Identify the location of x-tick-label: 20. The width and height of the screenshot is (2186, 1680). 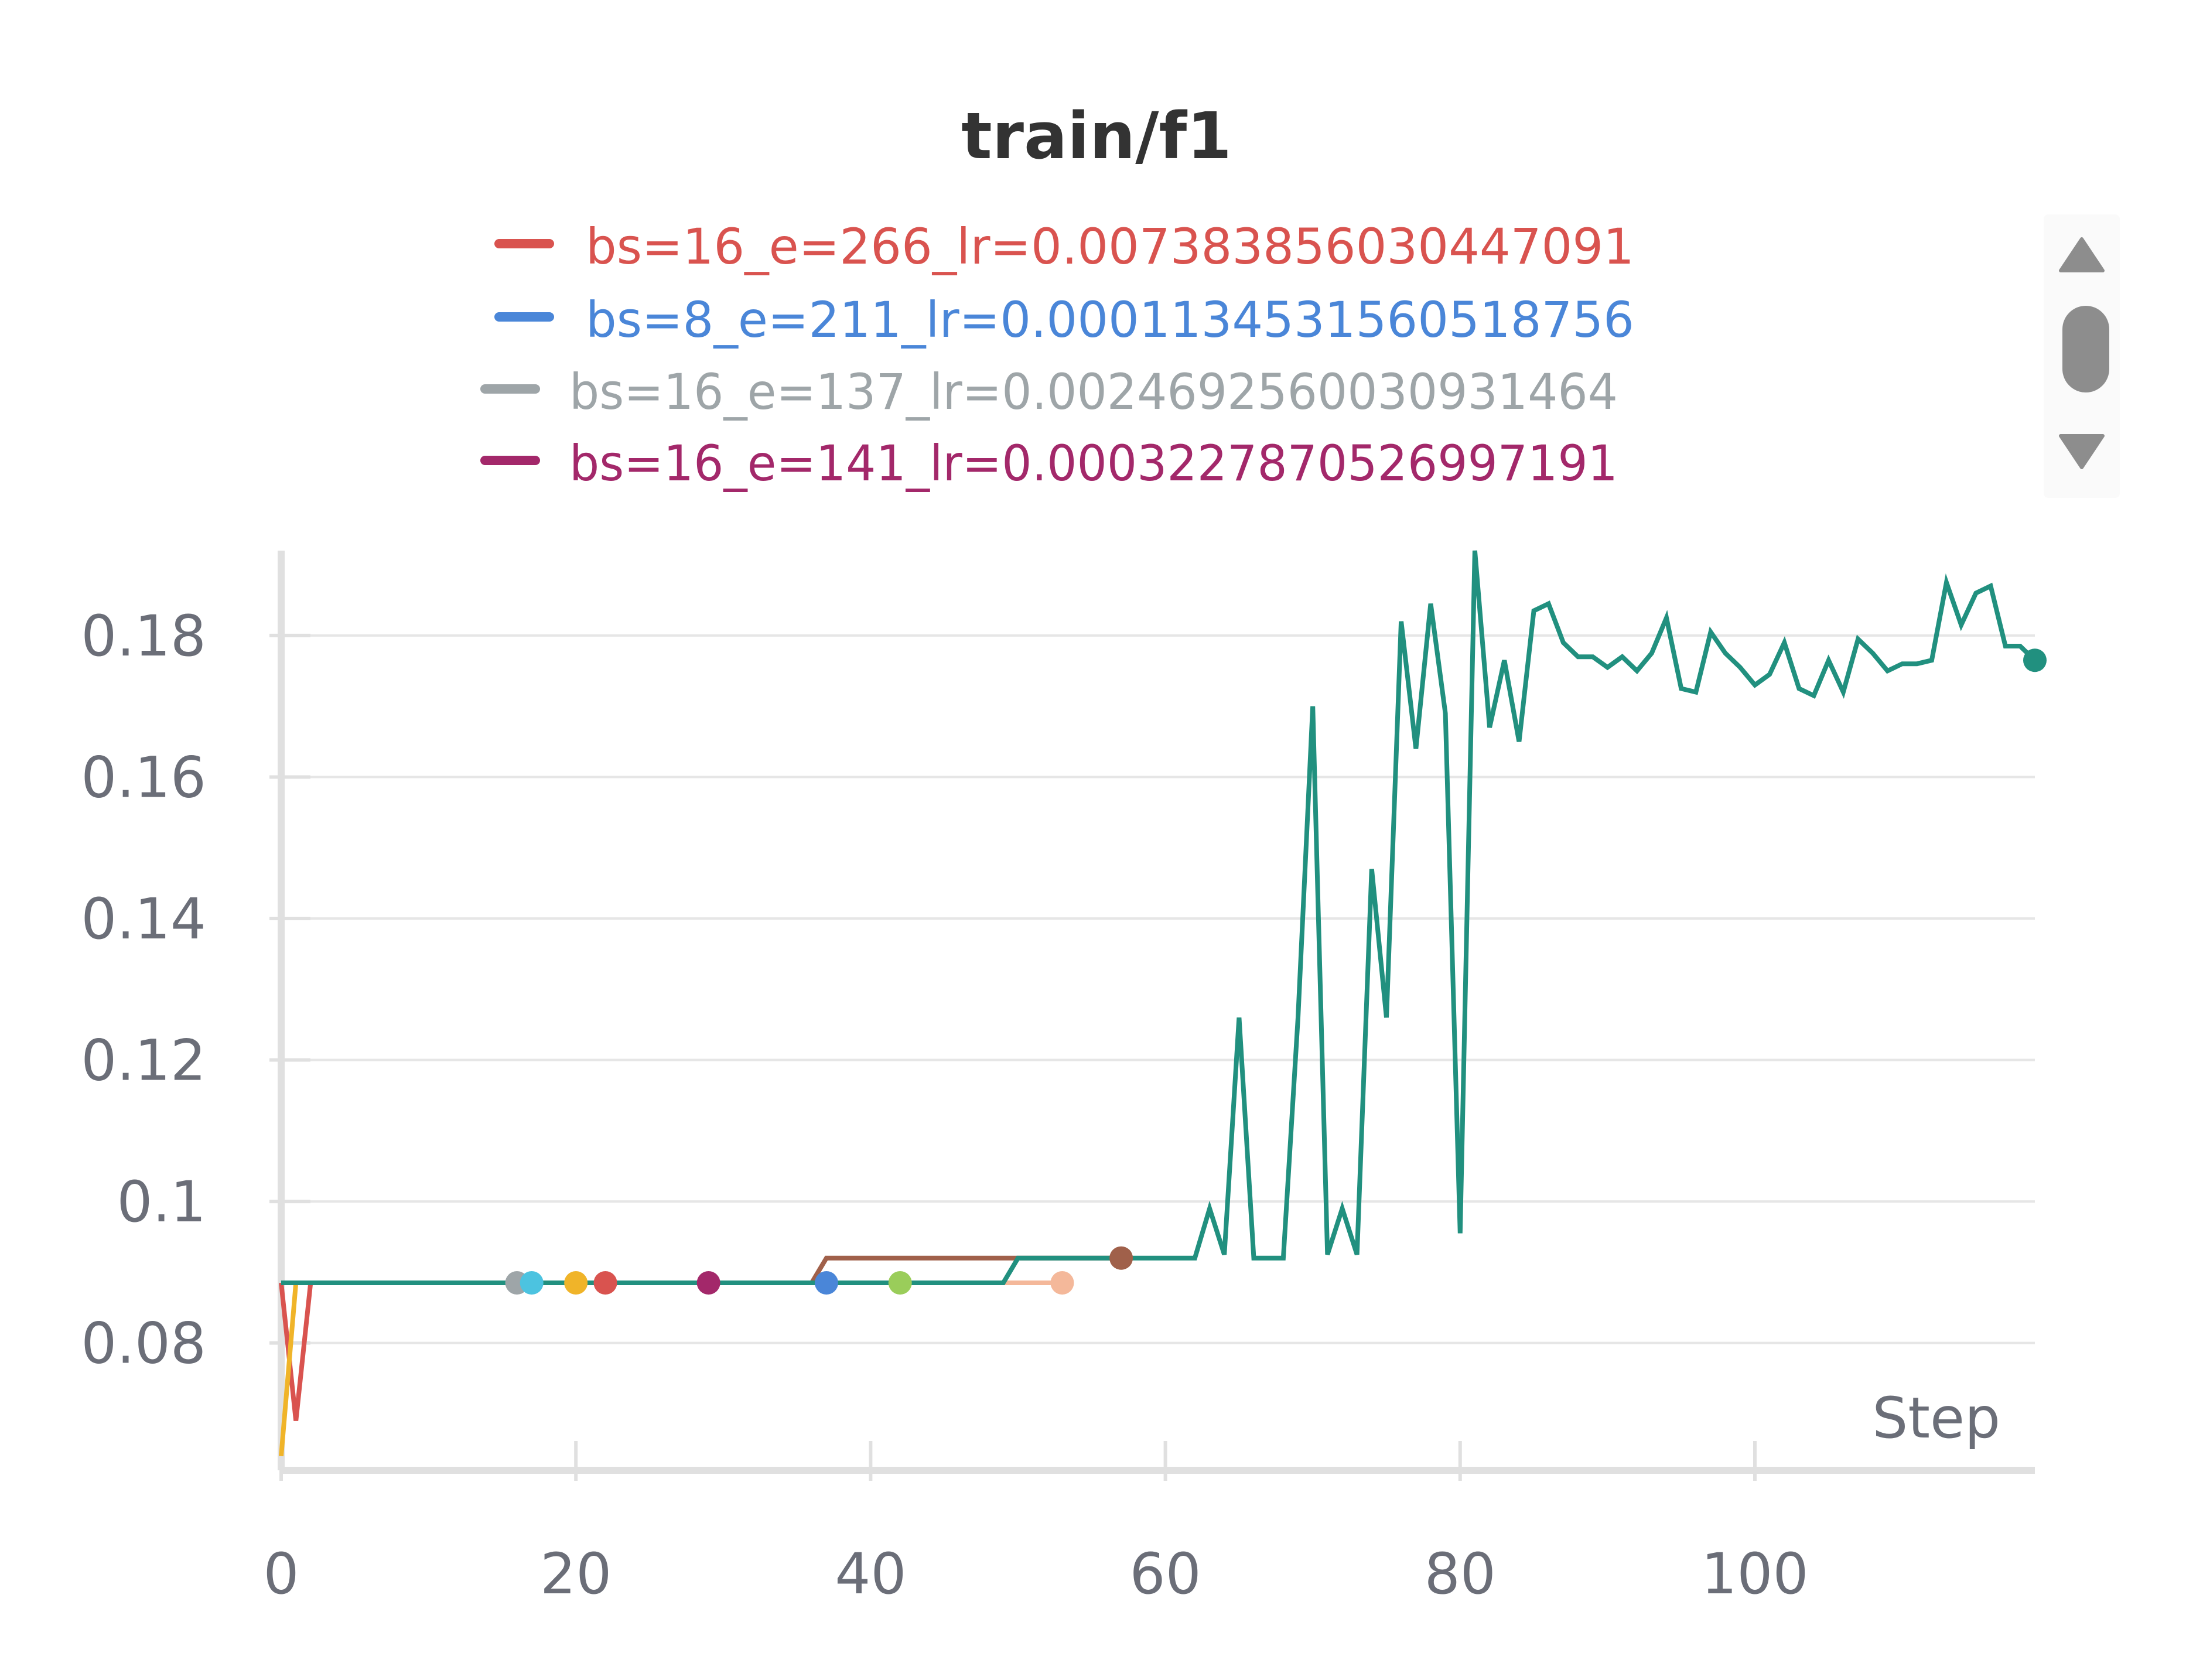
(576, 1574).